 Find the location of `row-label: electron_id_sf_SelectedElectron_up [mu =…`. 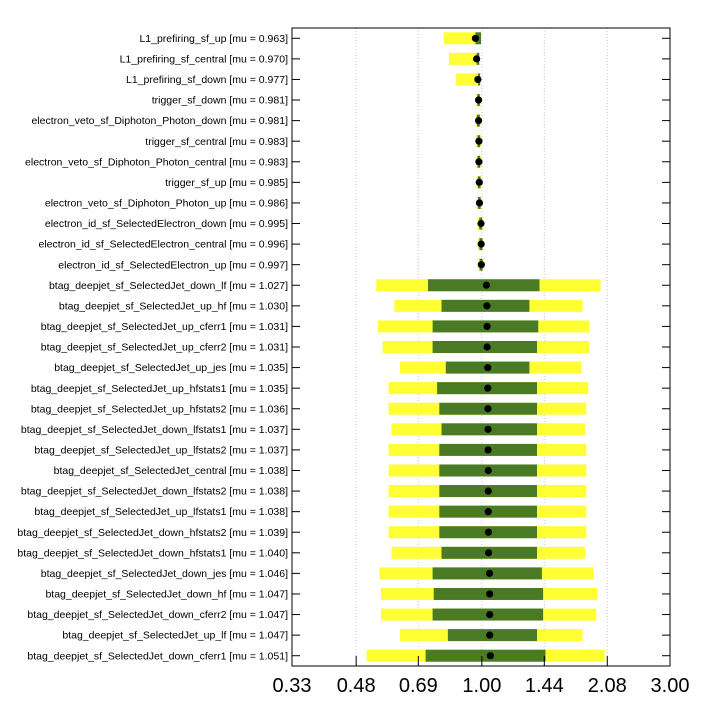

row-label: electron_id_sf_SelectedElectron_up [mu =… is located at coordinates (173, 265).